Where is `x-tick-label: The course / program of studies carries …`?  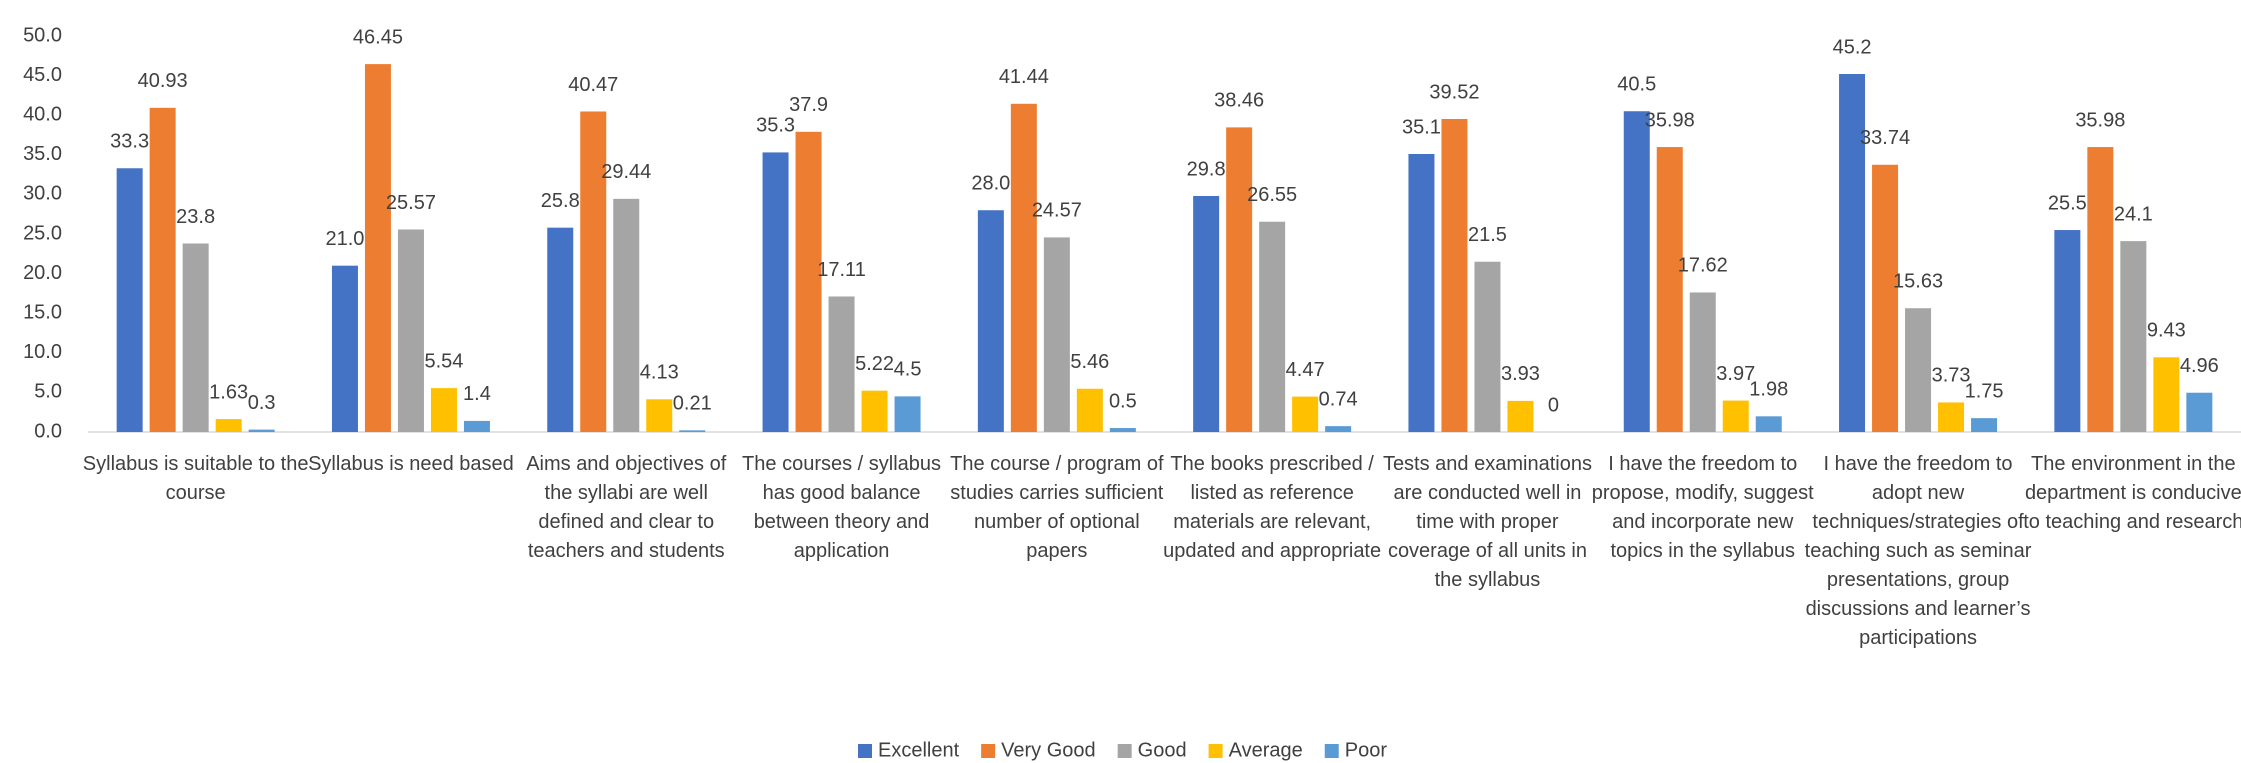 x-tick-label: The course / program of studies carries … is located at coordinates (1057, 507).